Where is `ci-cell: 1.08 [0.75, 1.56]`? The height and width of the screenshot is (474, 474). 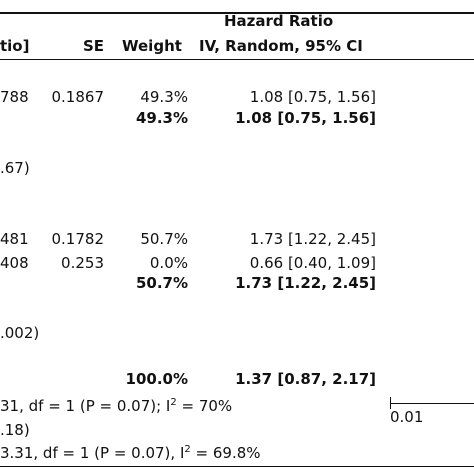
ci-cell: 1.08 [0.75, 1.56] is located at coordinates (312, 97).